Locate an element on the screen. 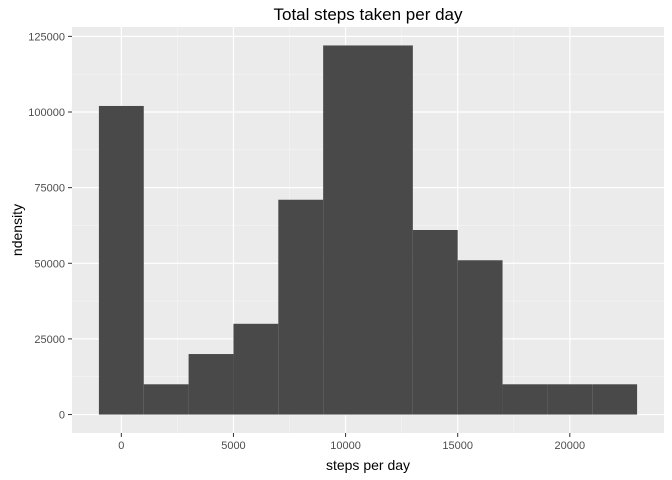 The height and width of the screenshot is (480, 672). y-axis-ticks: 0 25000 50000 75000 100000 125000 is located at coordinates (50, 226).